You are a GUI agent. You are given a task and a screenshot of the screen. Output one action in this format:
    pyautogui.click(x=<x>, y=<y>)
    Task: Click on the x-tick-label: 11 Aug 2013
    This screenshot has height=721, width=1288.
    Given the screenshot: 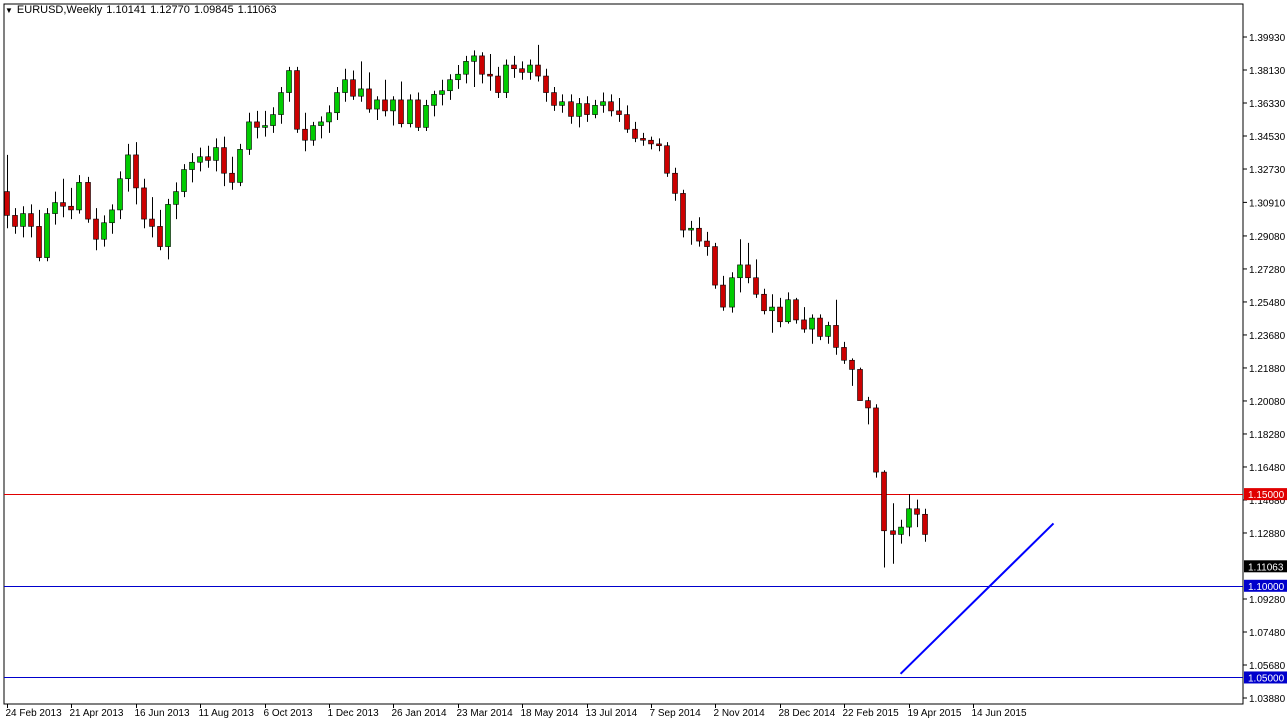 What is the action you would take?
    pyautogui.click(x=227, y=713)
    